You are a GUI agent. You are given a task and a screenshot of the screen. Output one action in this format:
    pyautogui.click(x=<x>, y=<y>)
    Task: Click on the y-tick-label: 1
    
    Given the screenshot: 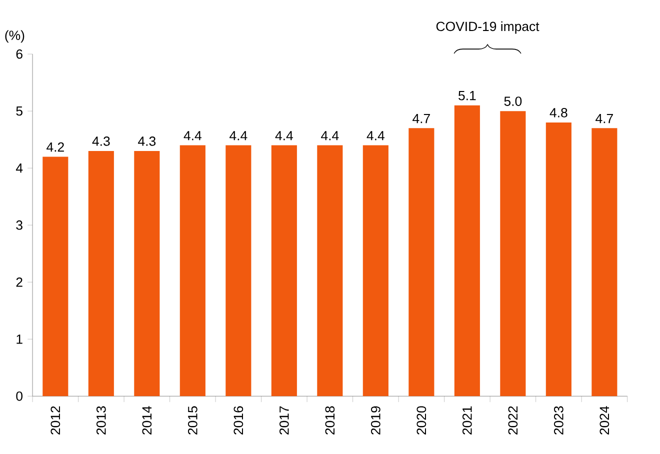 What is the action you would take?
    pyautogui.click(x=19, y=339)
    